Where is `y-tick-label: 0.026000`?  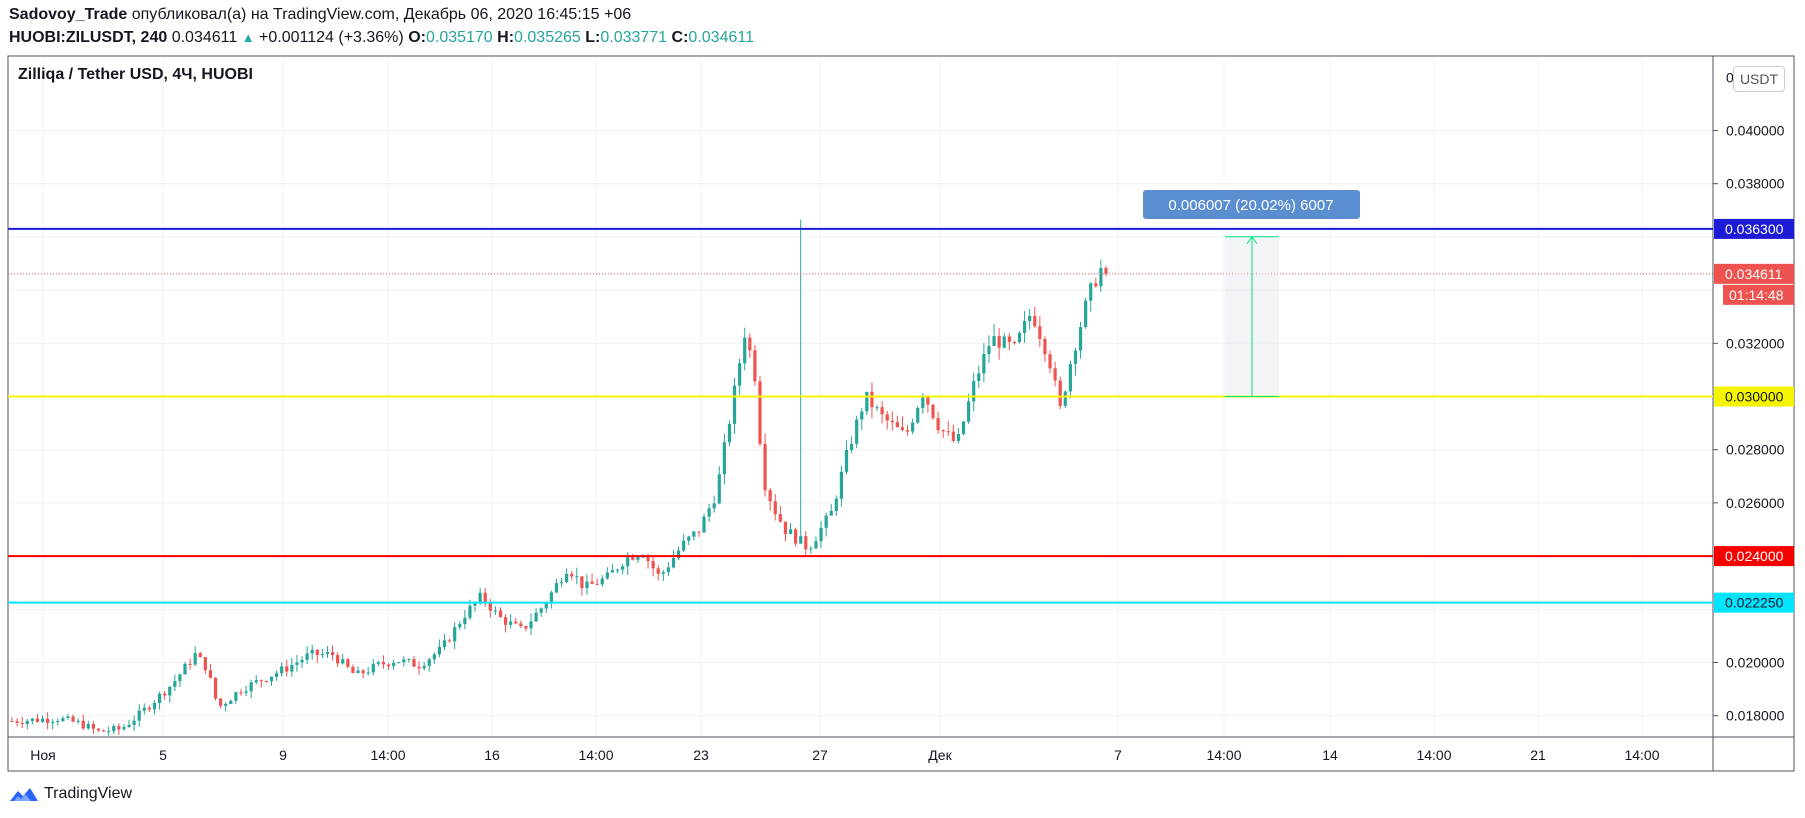
y-tick-label: 0.026000 is located at coordinates (1755, 503).